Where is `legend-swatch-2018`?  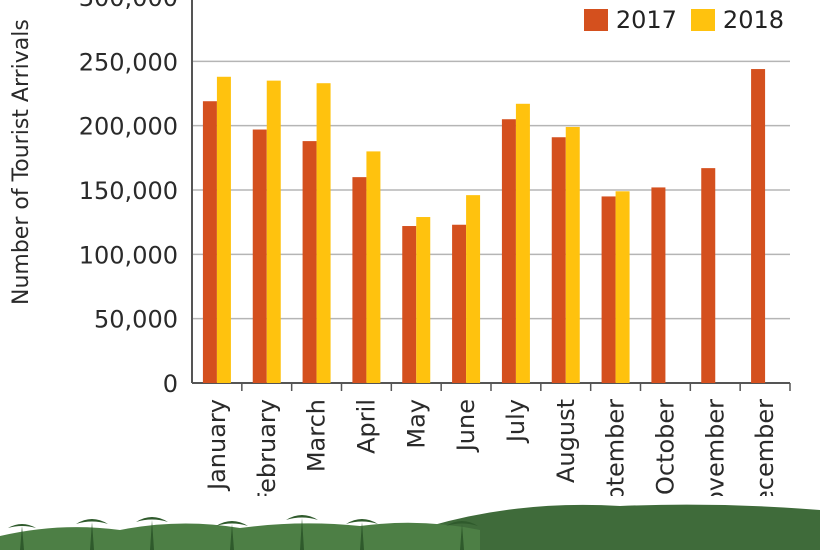
legend-swatch-2018 is located at coordinates (702, 20).